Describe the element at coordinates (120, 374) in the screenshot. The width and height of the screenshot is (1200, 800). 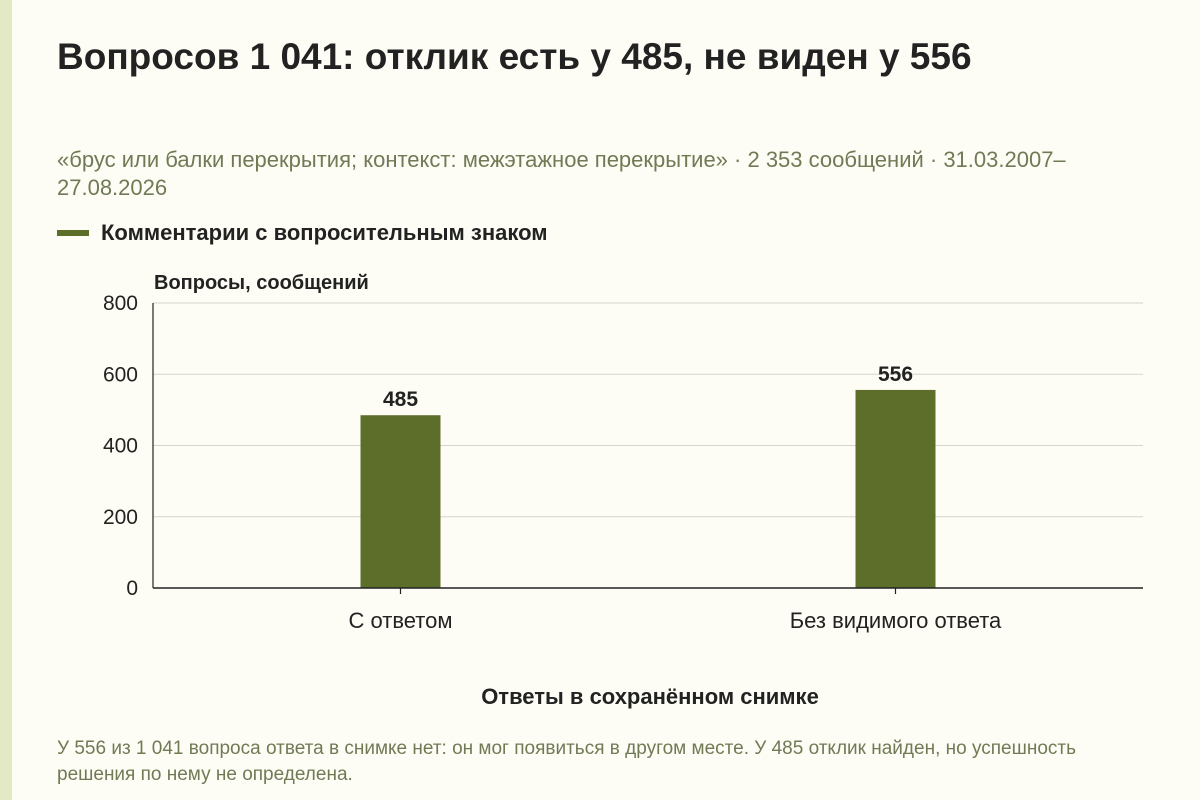
I see `y-tick-label: 600` at that location.